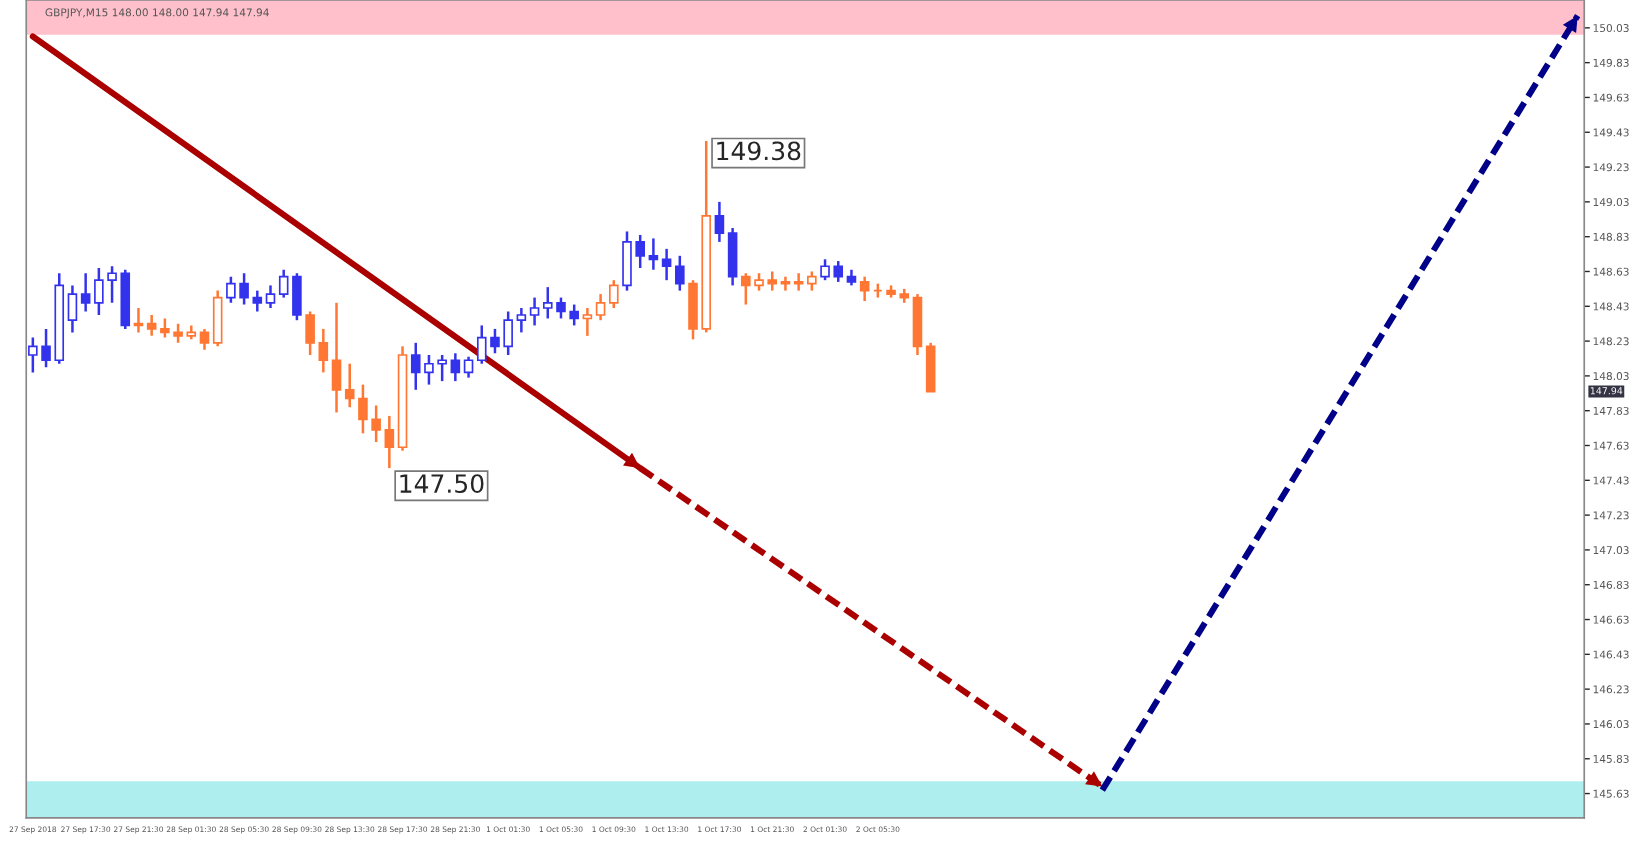 The image size is (1640, 852). Describe the element at coordinates (442, 484) in the screenshot. I see `annotation: 147.50` at that location.